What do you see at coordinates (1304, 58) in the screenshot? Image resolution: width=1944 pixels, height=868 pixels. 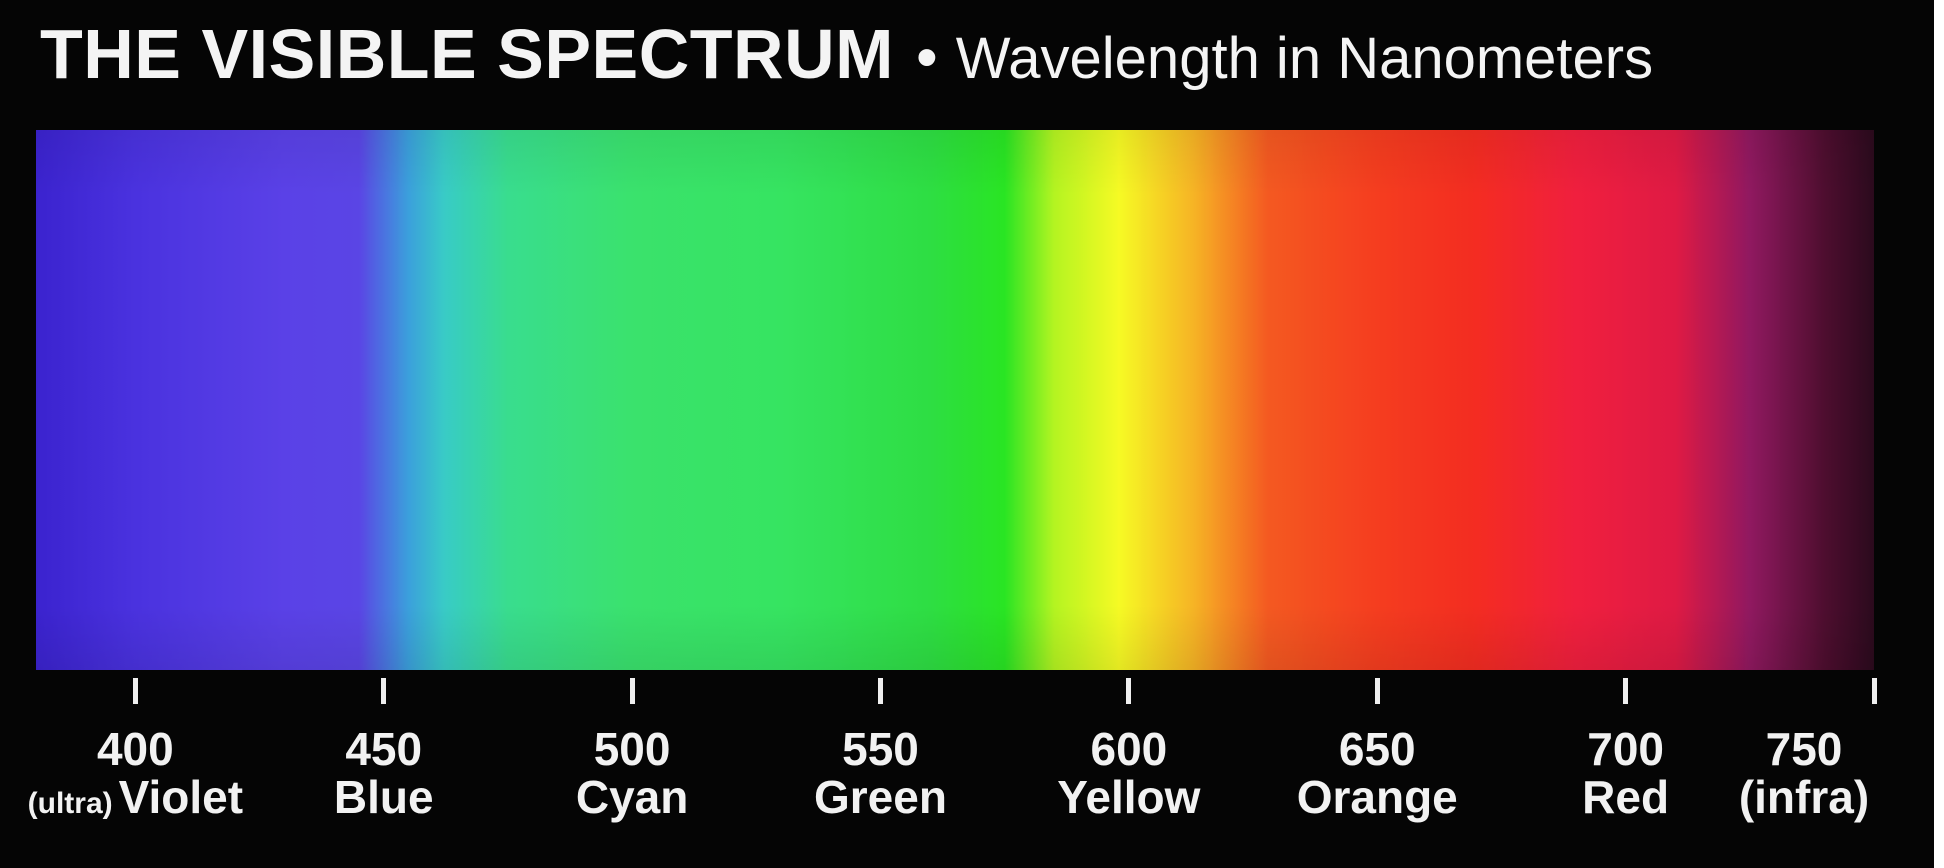 I see `page-subtitle: Wavelength in Nanometers` at bounding box center [1304, 58].